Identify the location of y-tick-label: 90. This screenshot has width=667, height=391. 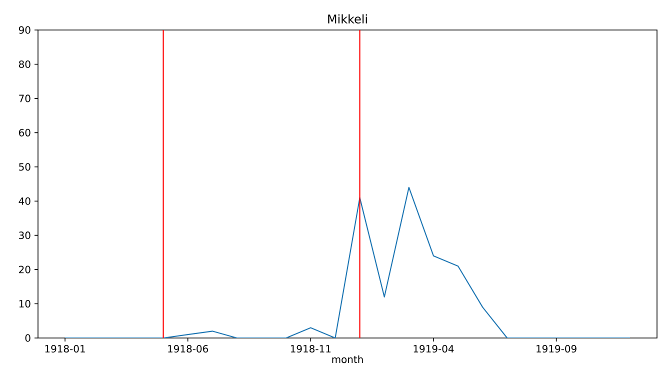
(24, 30).